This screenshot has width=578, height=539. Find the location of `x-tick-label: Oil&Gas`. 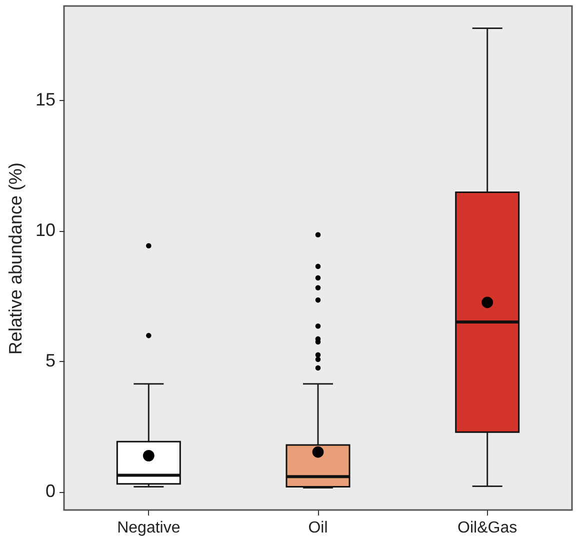

x-tick-label: Oil&Gas is located at coordinates (488, 528).